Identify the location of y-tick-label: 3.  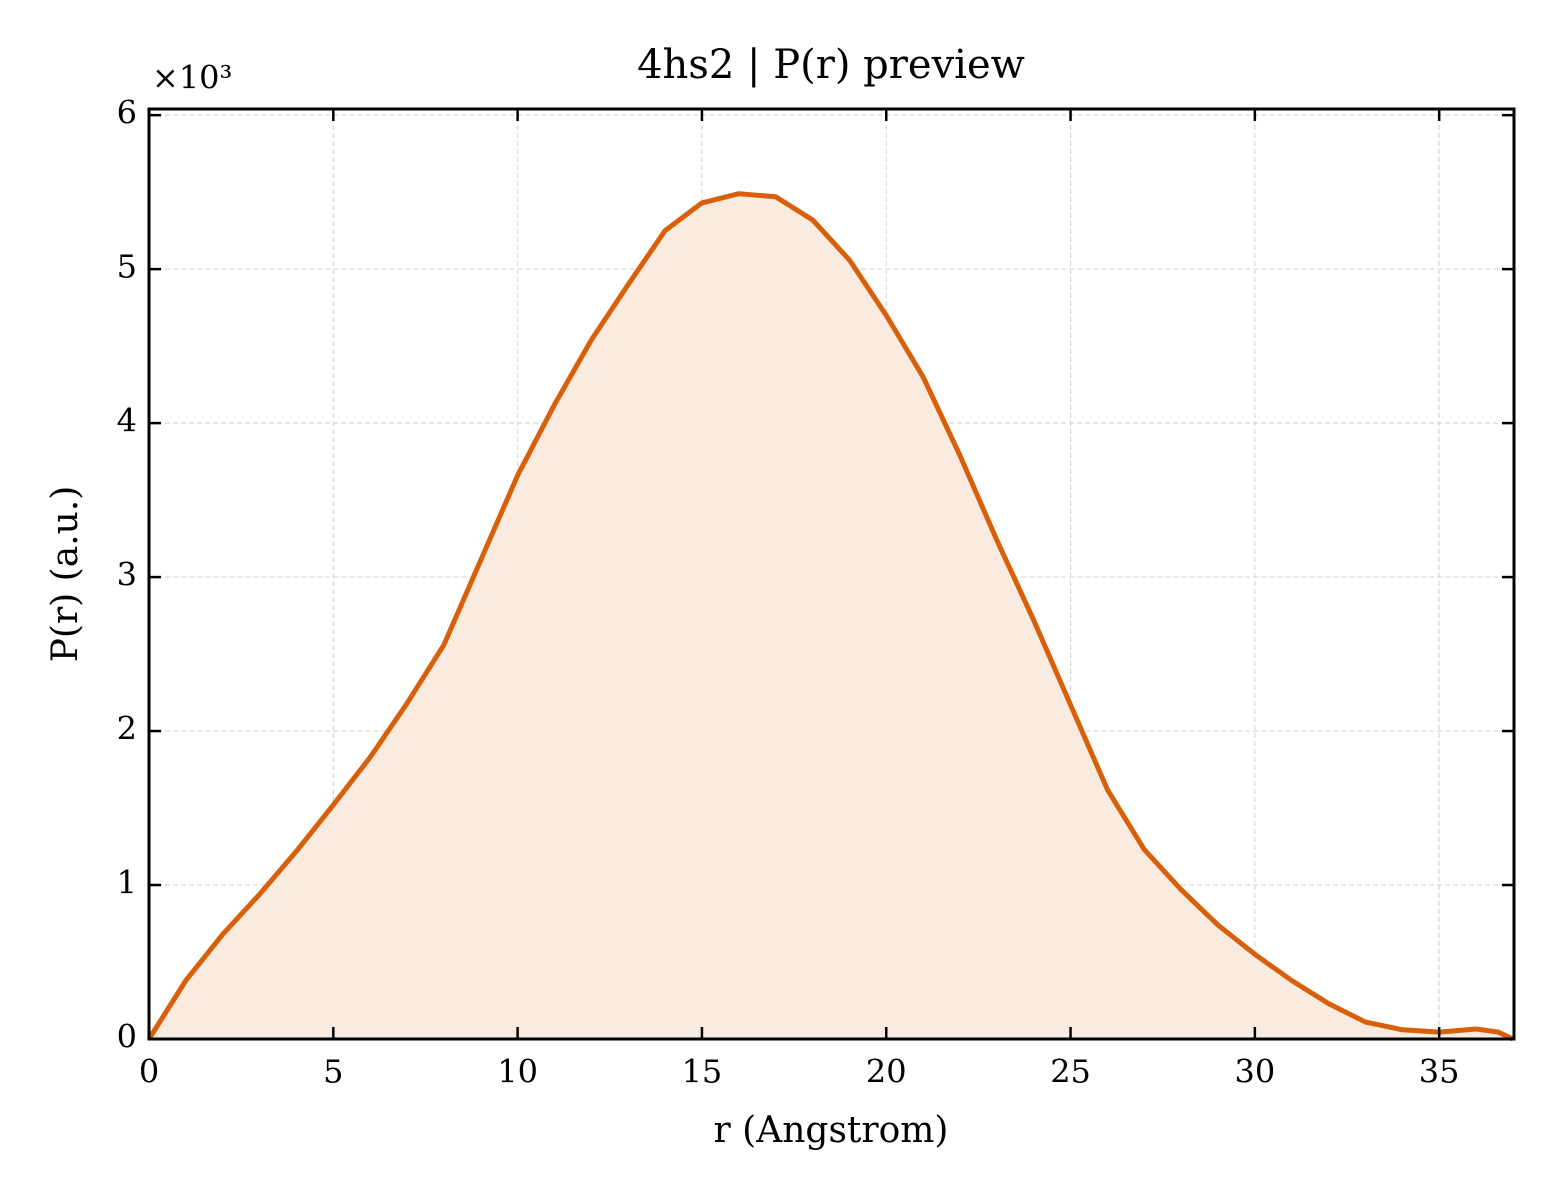
(127, 575).